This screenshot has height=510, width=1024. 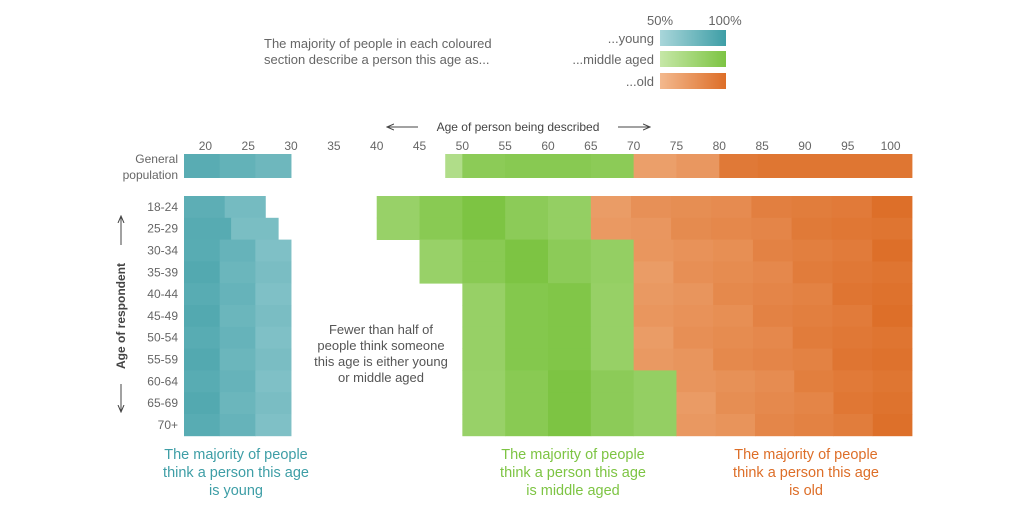 What do you see at coordinates (484, 425) in the screenshot?
I see `row-70+-middle-1-cell-0` at bounding box center [484, 425].